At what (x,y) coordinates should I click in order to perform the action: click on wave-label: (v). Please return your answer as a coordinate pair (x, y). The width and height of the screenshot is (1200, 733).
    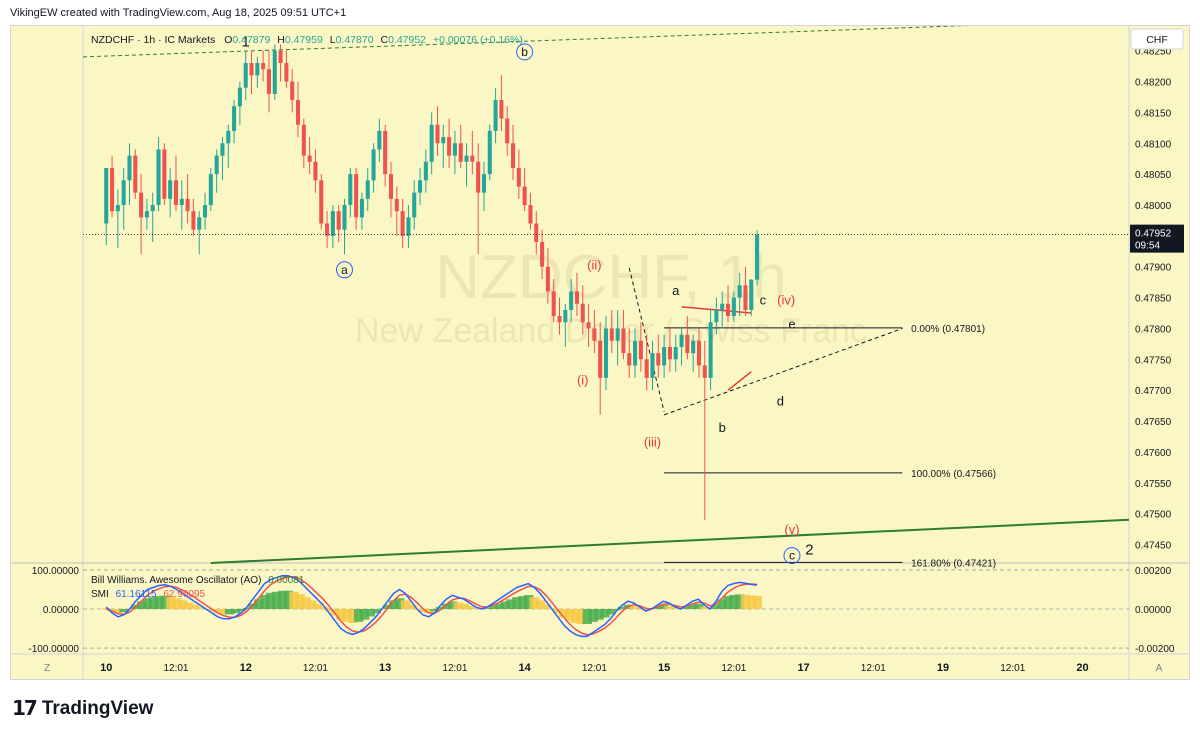
    Looking at the image, I should click on (791, 529).